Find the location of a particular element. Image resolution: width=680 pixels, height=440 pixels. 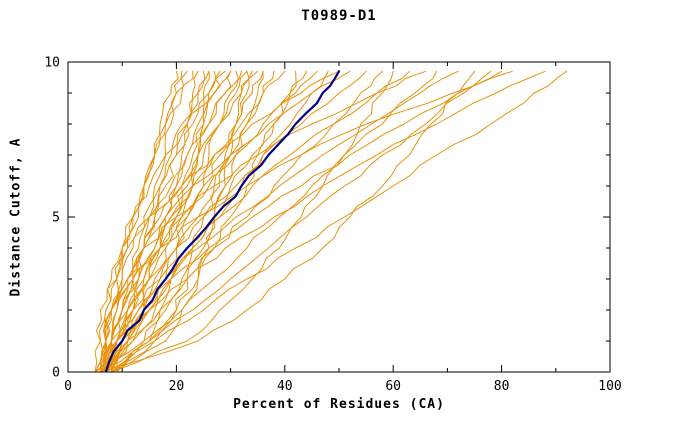

x-axis-label: Percent of Residues (CA) is located at coordinates (339, 404).